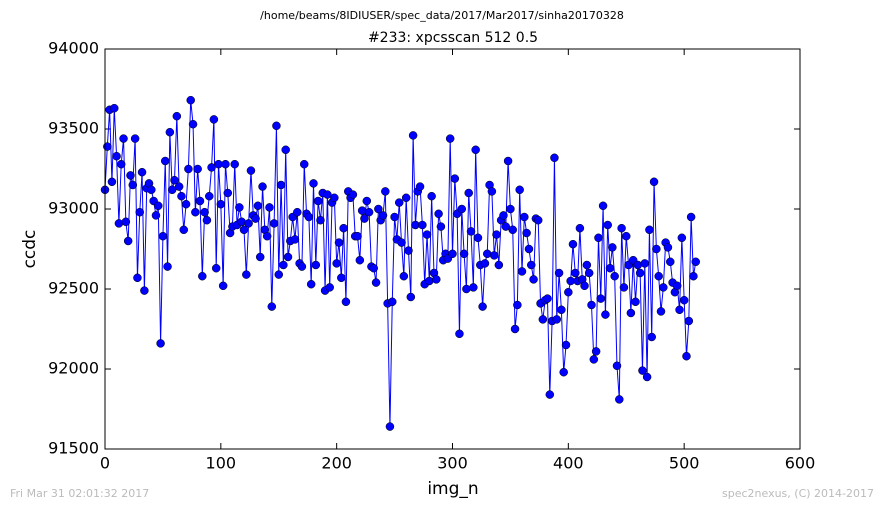 This screenshot has height=509, width=884. Describe the element at coordinates (452, 463) in the screenshot. I see `x-tick-label: 300` at that location.